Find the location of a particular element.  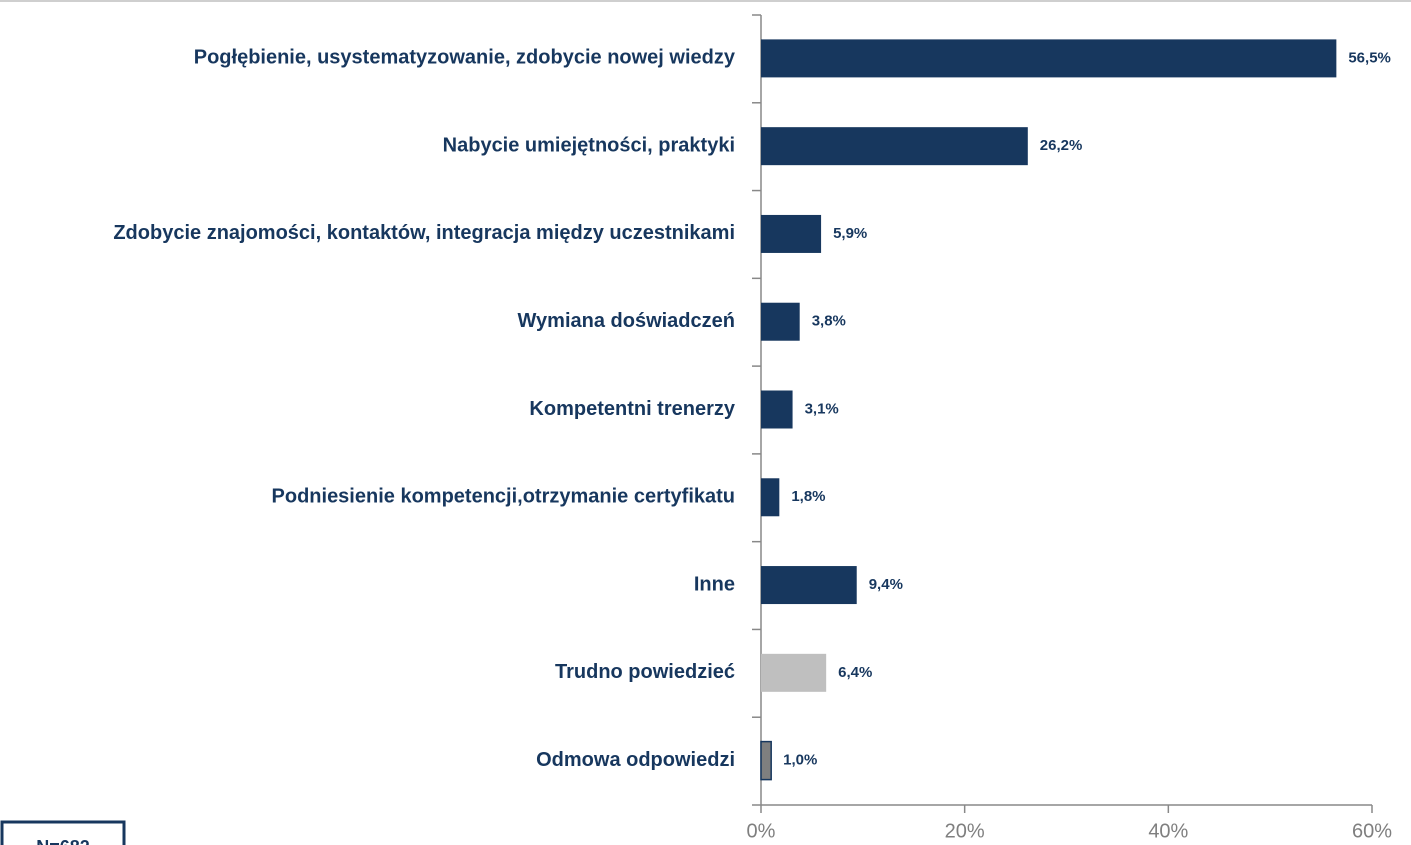

y-tick-label: Nabycie umiejętności, praktyki is located at coordinates (589, 145).